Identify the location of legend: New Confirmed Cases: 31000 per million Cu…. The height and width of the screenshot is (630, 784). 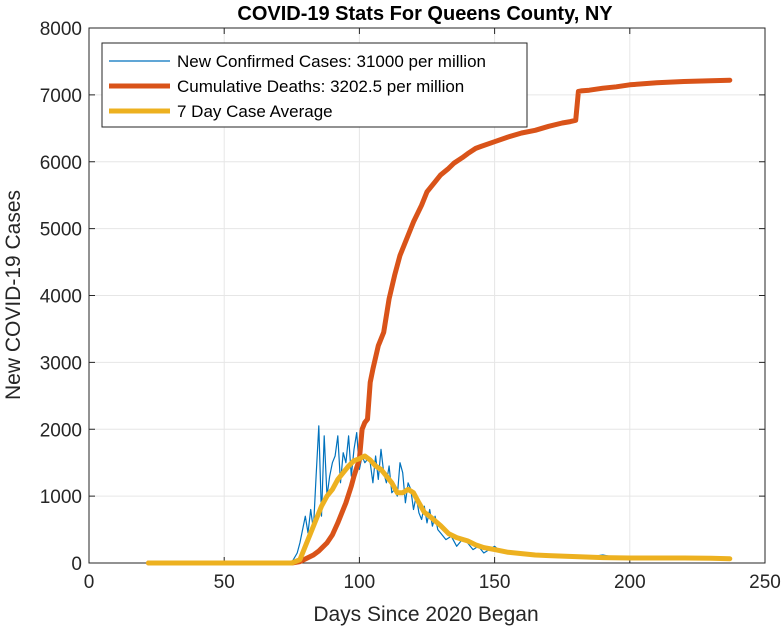
(314, 85).